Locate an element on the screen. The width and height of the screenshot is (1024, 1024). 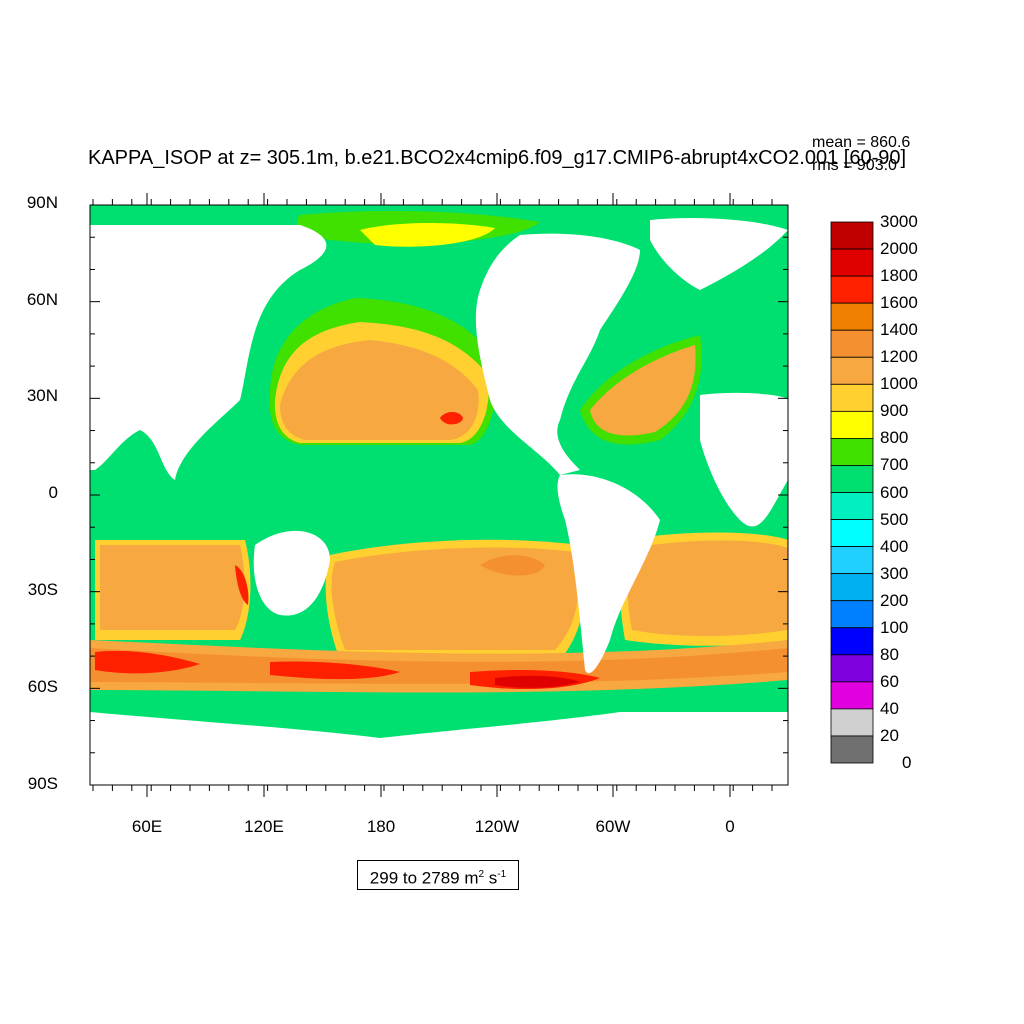
x-label-60e: 60E is located at coordinates (147, 826).